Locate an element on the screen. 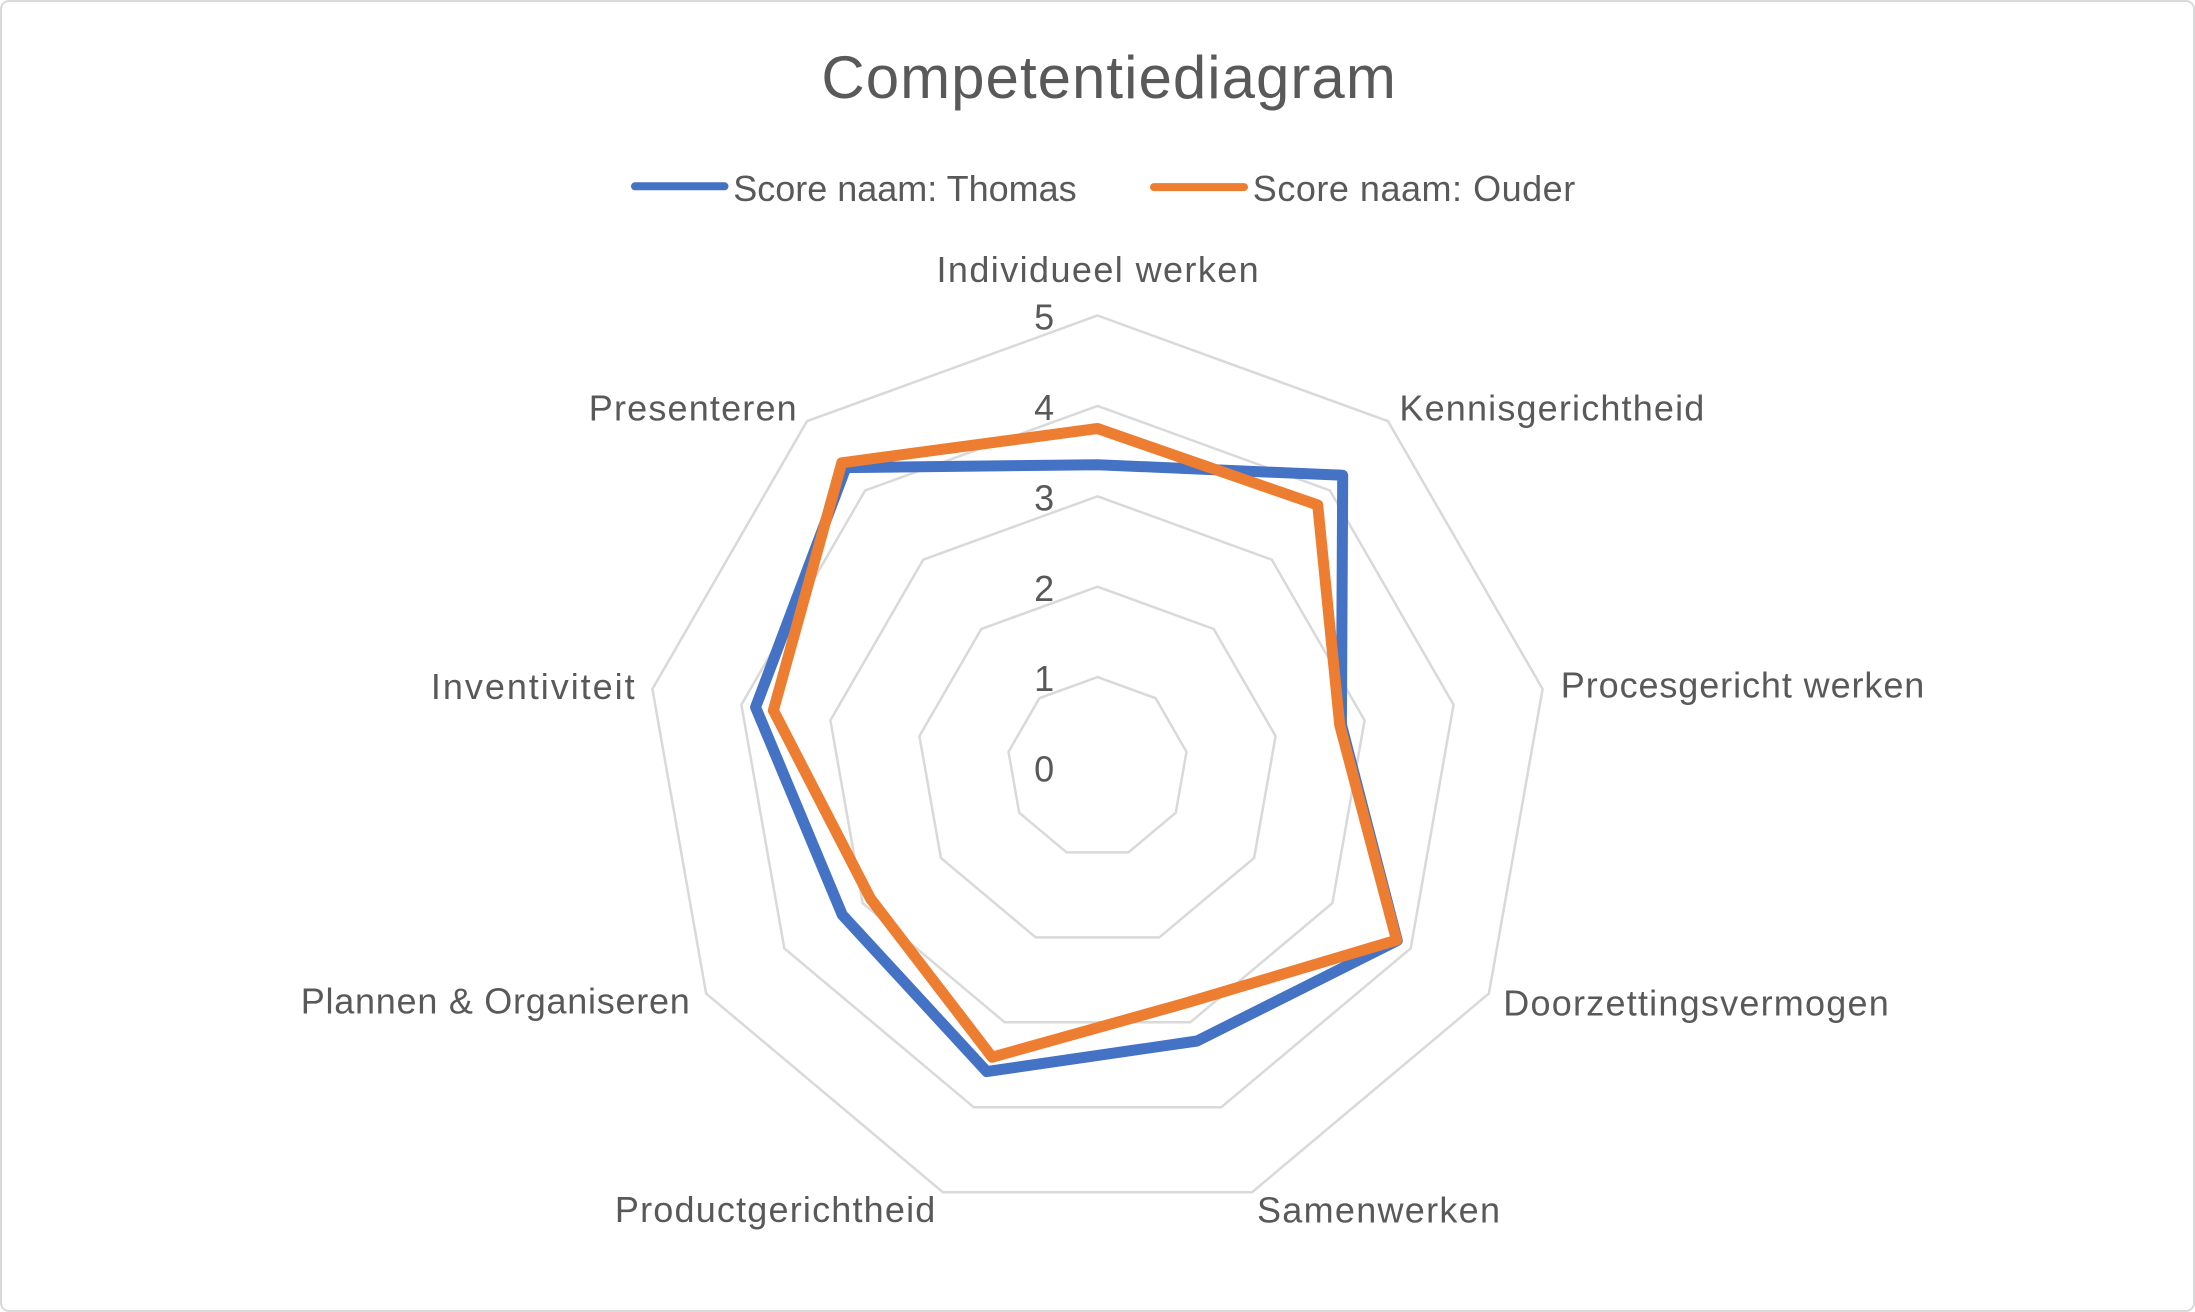 This screenshot has height=1312, width=2195. svg-text: Score naam: Ouder is located at coordinates (1413, 188).